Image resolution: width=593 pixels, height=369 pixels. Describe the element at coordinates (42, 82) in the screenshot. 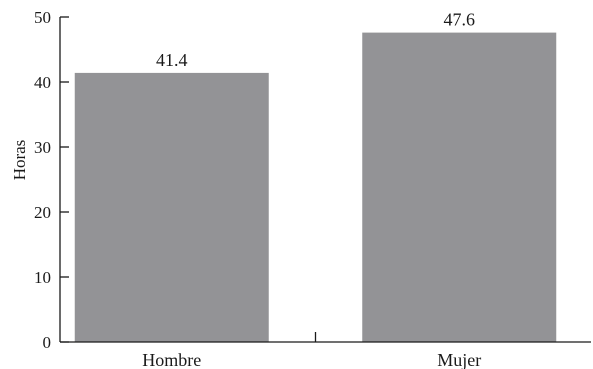

I see `y-tick-label: 40` at that location.